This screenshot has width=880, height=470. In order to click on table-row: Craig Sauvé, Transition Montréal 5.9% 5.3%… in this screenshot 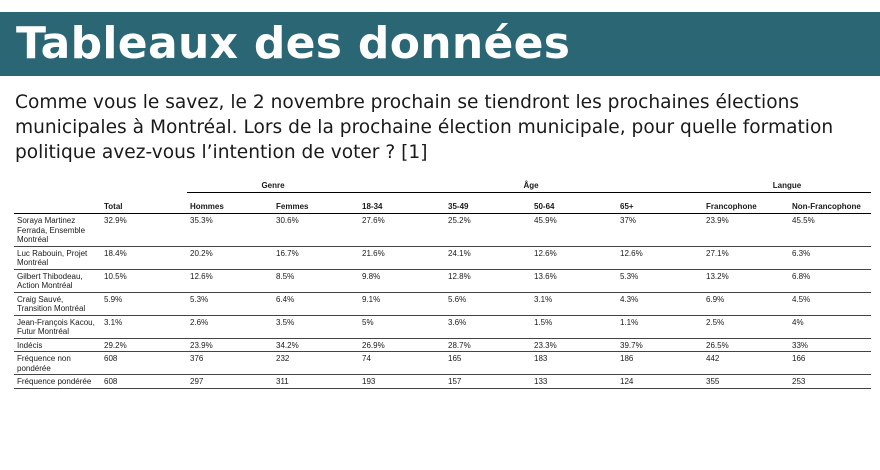, I will do `click(443, 304)`.